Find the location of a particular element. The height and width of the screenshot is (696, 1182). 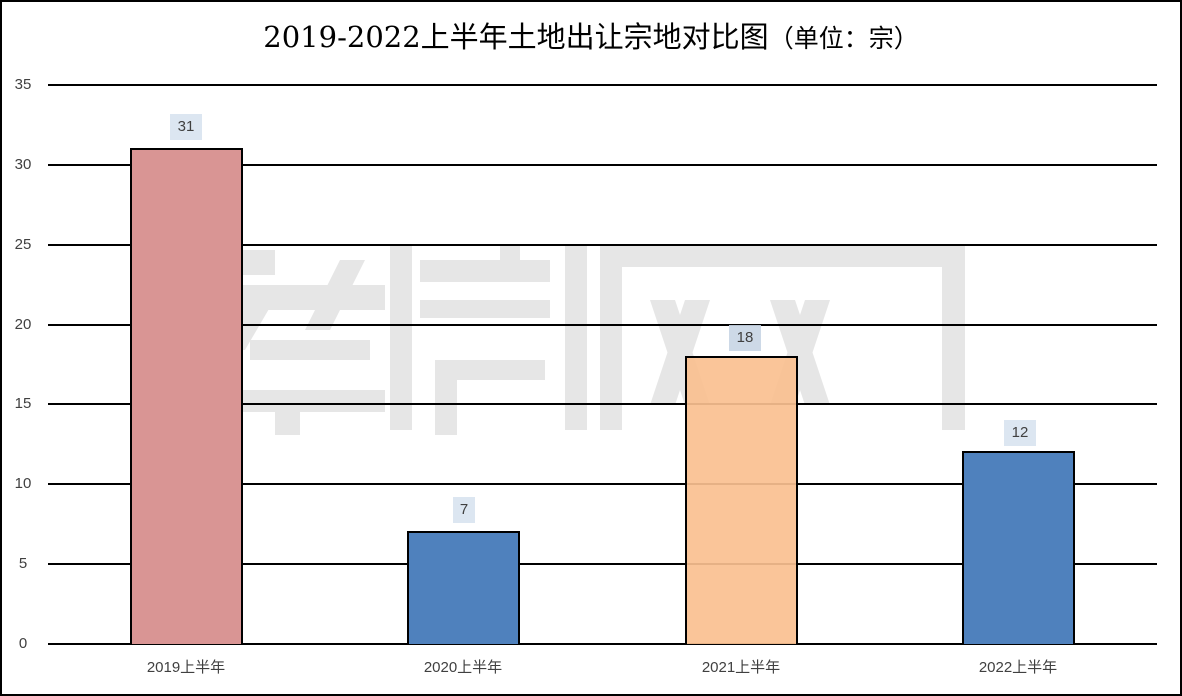

x-tick-label: 2021上半年 is located at coordinates (741, 667).